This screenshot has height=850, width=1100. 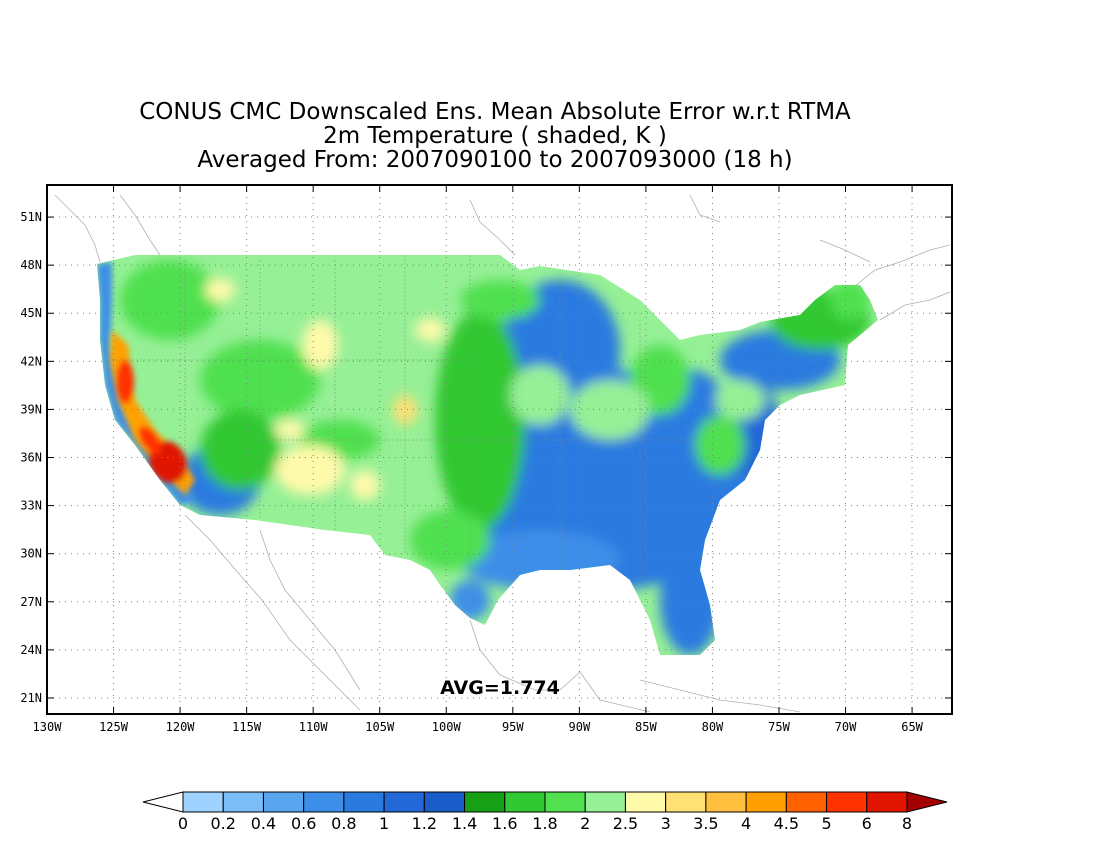 What do you see at coordinates (31, 554) in the screenshot?
I see `lat-label: 30N` at bounding box center [31, 554].